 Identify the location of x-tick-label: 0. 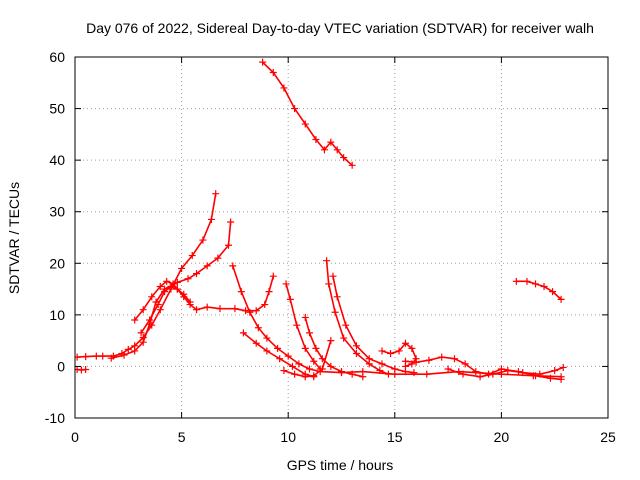
(75, 437).